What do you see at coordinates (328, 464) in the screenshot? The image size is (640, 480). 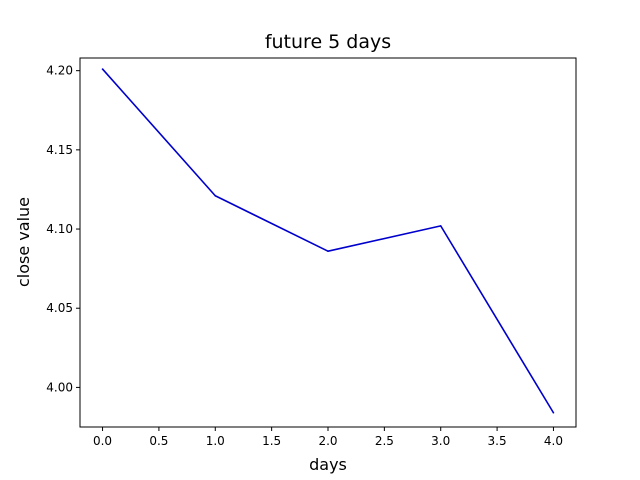 I see `x-axis-title: days` at bounding box center [328, 464].